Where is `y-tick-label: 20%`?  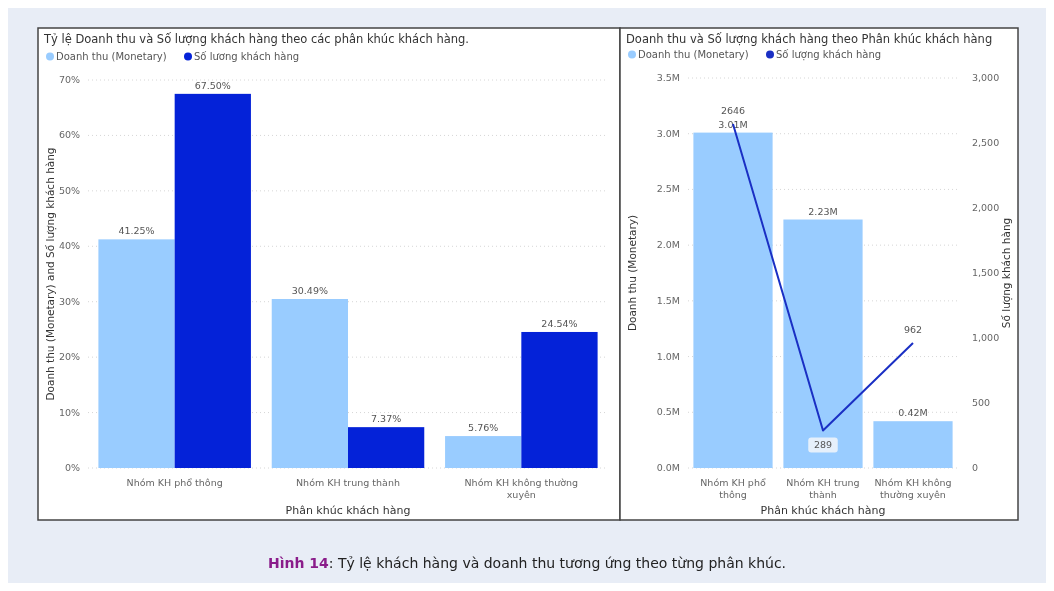
y-tick-label: 20% is located at coordinates (69, 357).